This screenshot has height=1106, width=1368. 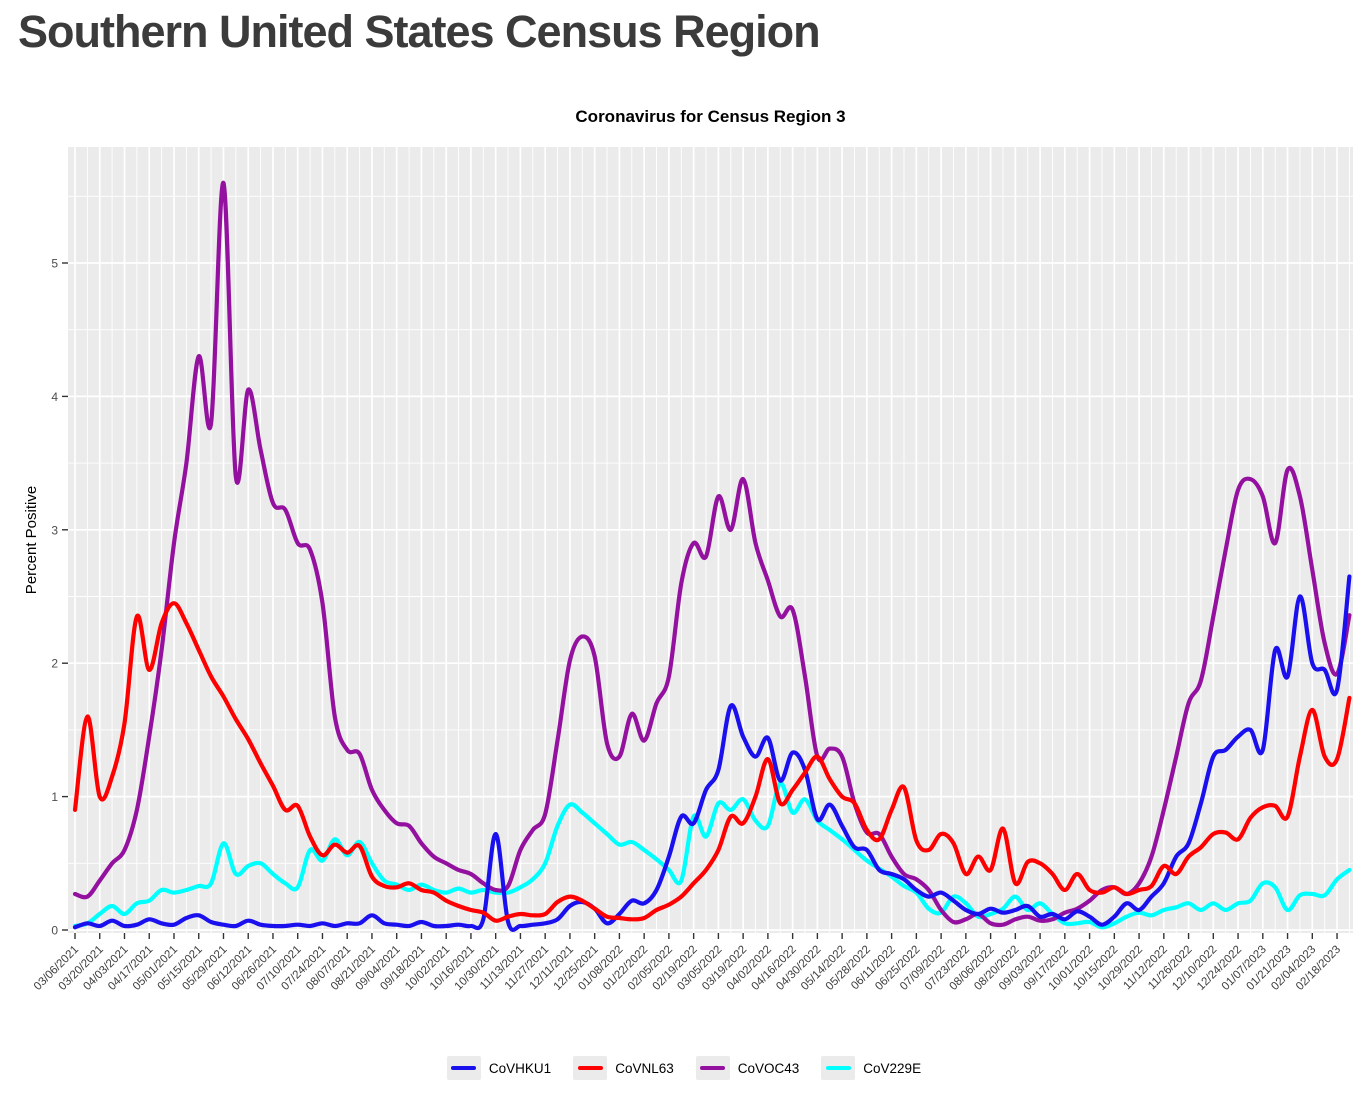 What do you see at coordinates (684, 1068) in the screenshot?
I see `chart-legend: CoVHKU1 CoVNL63 CoVOC43 CoV229E` at bounding box center [684, 1068].